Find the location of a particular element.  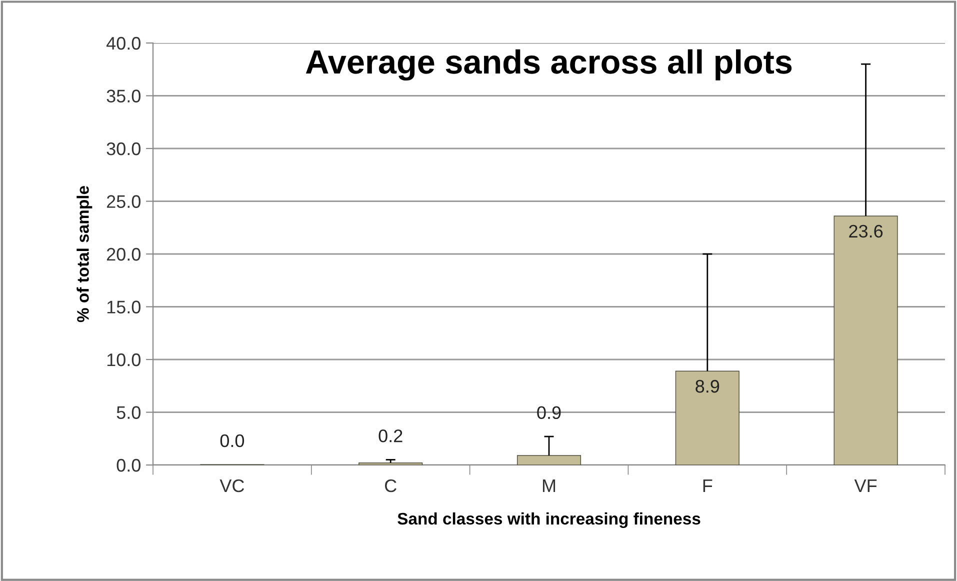

y-tick-label: 10.0 is located at coordinates (123, 359).